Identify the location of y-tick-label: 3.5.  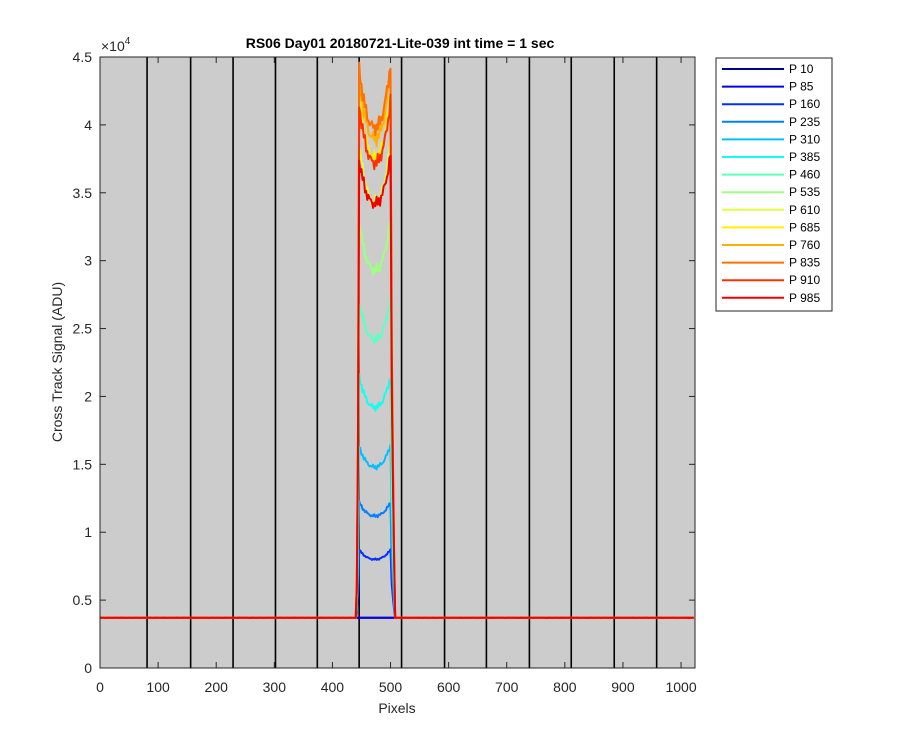
(83, 193).